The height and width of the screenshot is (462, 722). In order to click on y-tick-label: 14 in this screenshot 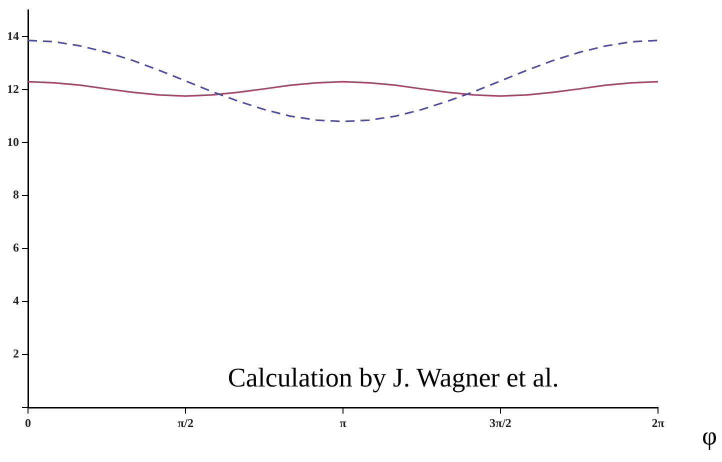, I will do `click(13, 35)`.